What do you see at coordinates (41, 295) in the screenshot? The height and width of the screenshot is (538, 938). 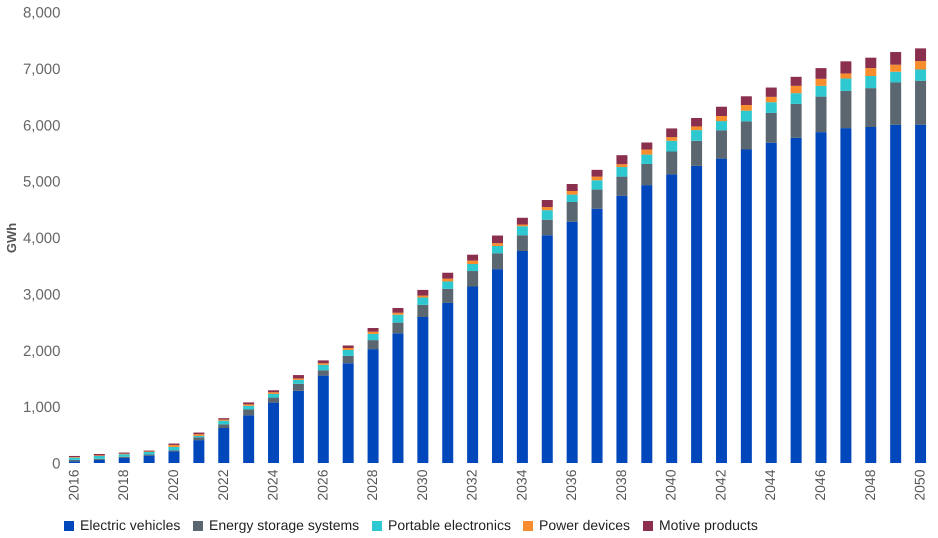 I see `y-tick-label: 3,000` at bounding box center [41, 295].